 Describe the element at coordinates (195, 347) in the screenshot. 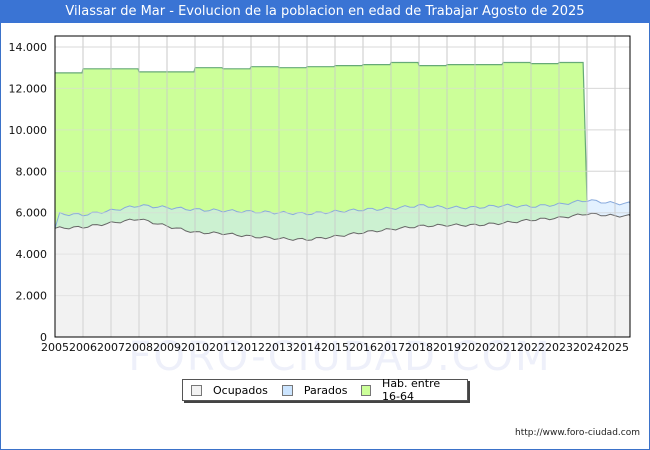

I see `svg-text: 2010` at that location.